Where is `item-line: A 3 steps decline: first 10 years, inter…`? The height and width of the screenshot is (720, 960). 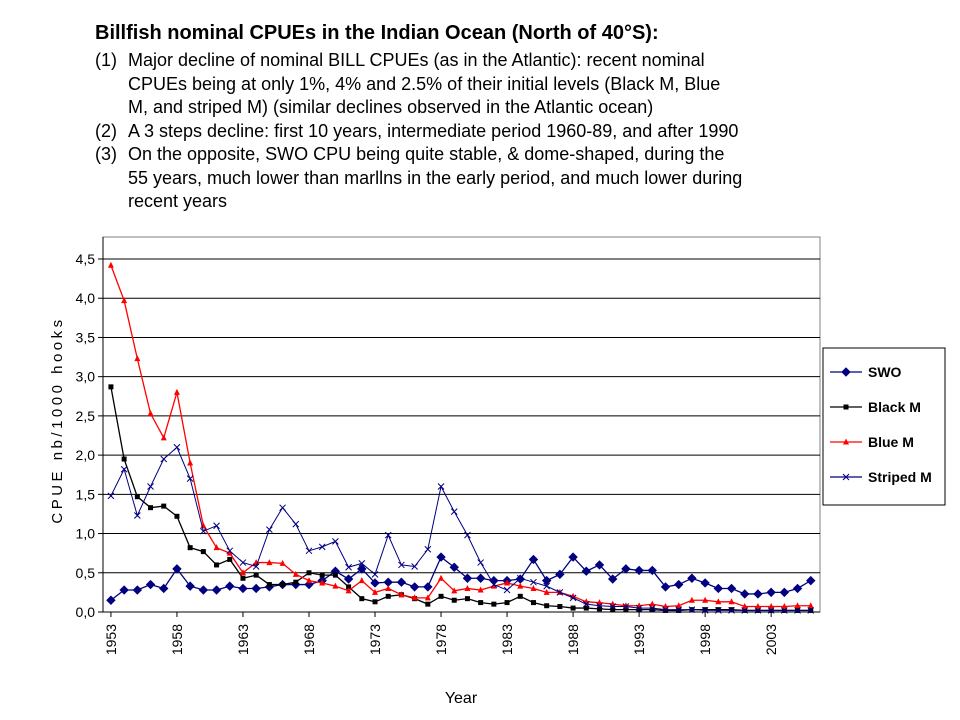 item-line: A 3 steps decline: first 10 years, inter… is located at coordinates (433, 130).